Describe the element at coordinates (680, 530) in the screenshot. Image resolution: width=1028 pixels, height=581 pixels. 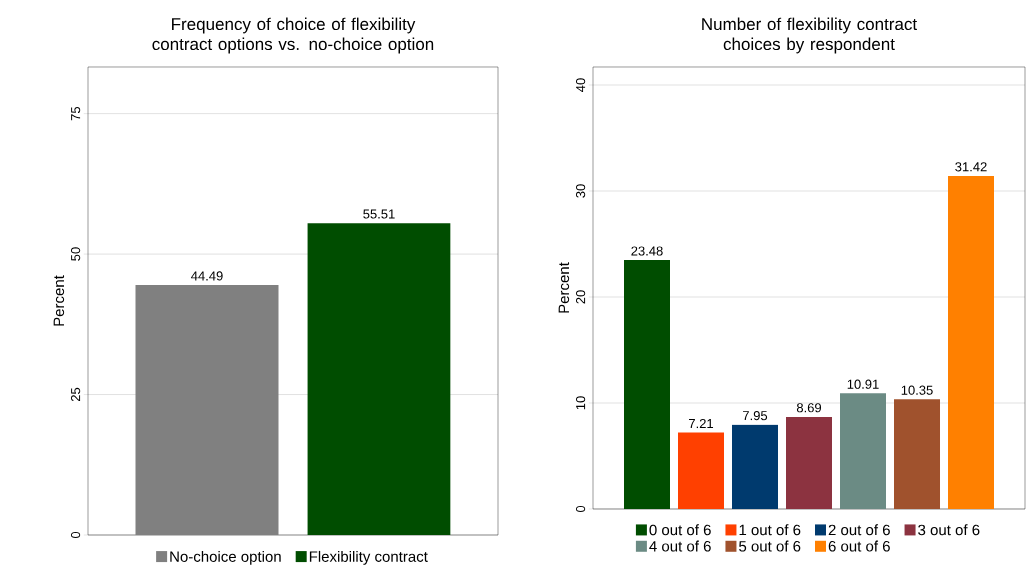
I see `legend-label: 0 out of 6` at that location.